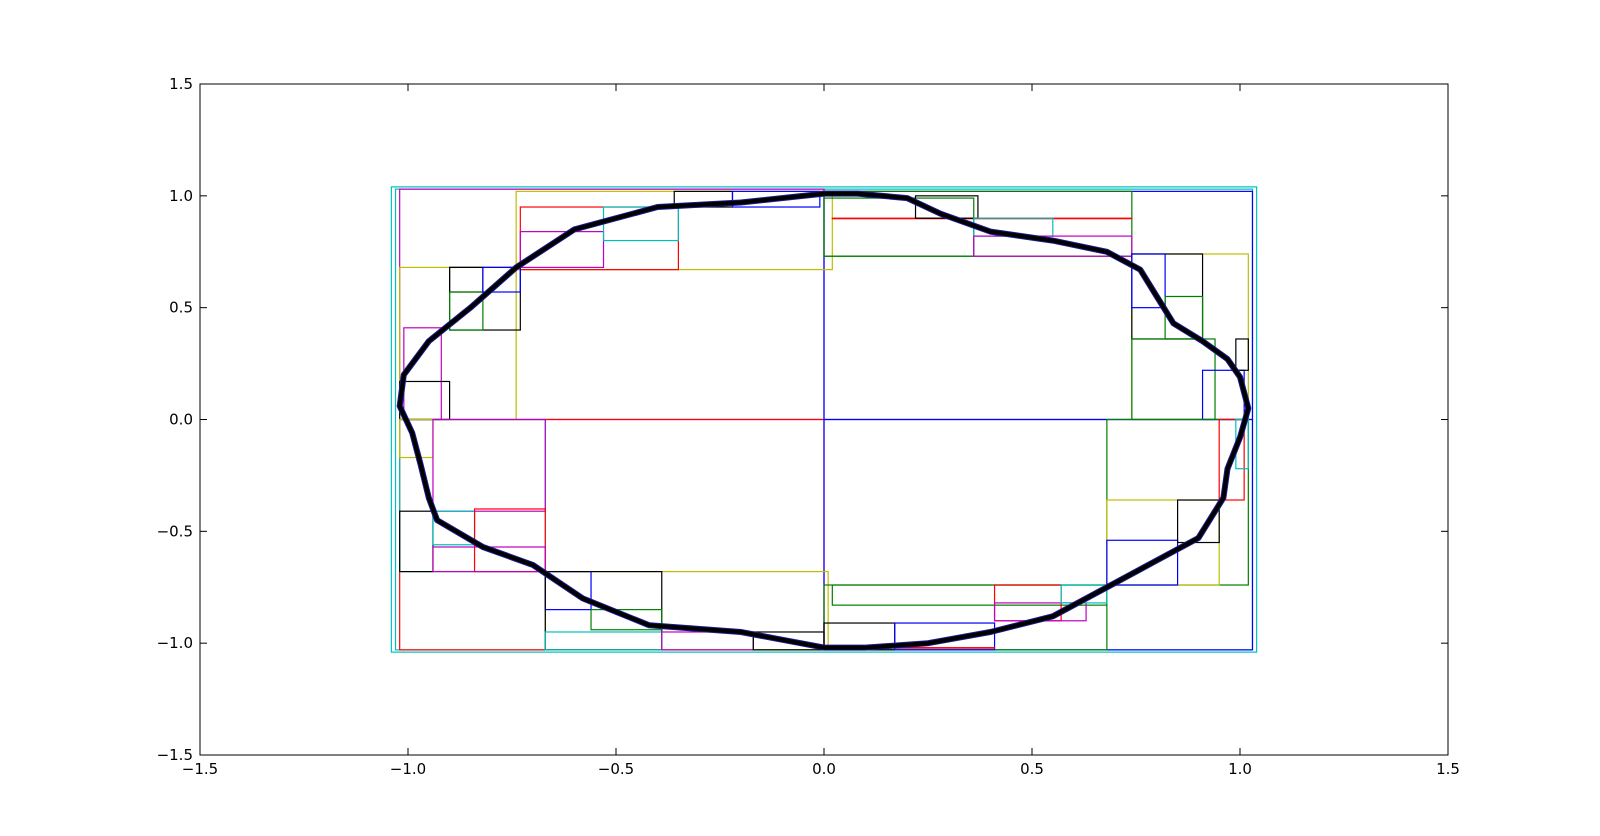  I want to click on x-tick-label: −0.5, so click(616, 769).